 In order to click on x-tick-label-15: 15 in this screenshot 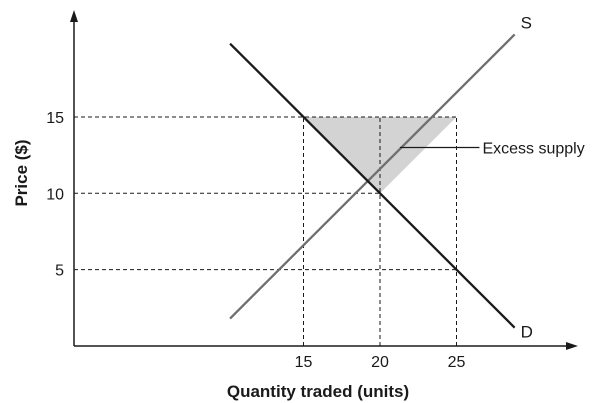, I will do `click(304, 362)`.